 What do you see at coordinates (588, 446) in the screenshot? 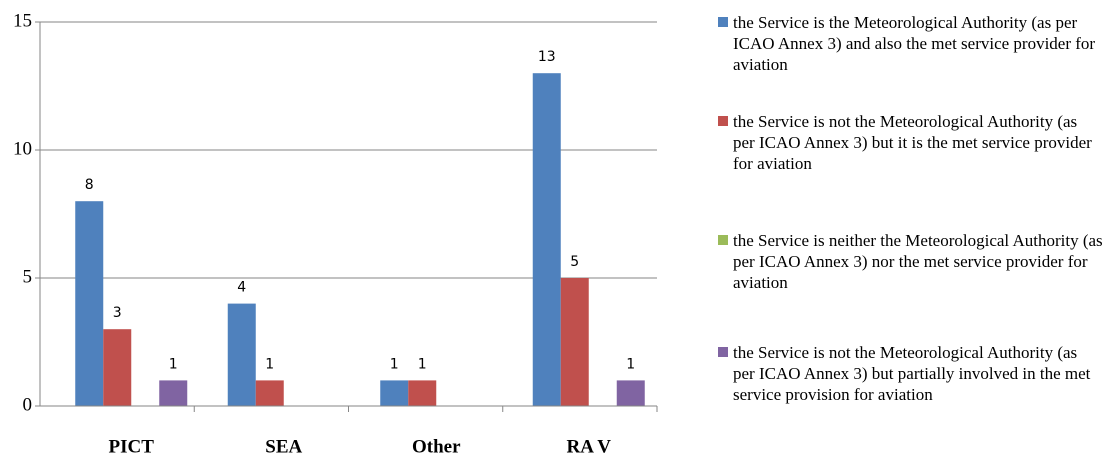
I see `x-tick-label: RA V` at bounding box center [588, 446].